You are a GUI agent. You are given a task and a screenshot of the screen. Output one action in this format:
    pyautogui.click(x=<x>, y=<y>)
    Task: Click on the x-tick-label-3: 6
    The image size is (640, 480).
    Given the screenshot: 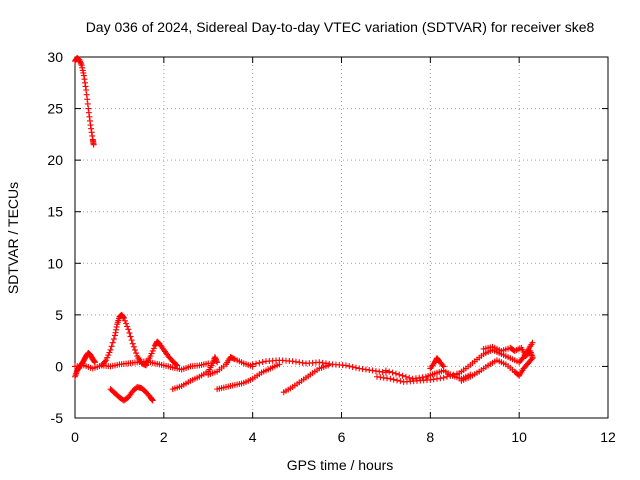 What is the action you would take?
    pyautogui.click(x=342, y=437)
    